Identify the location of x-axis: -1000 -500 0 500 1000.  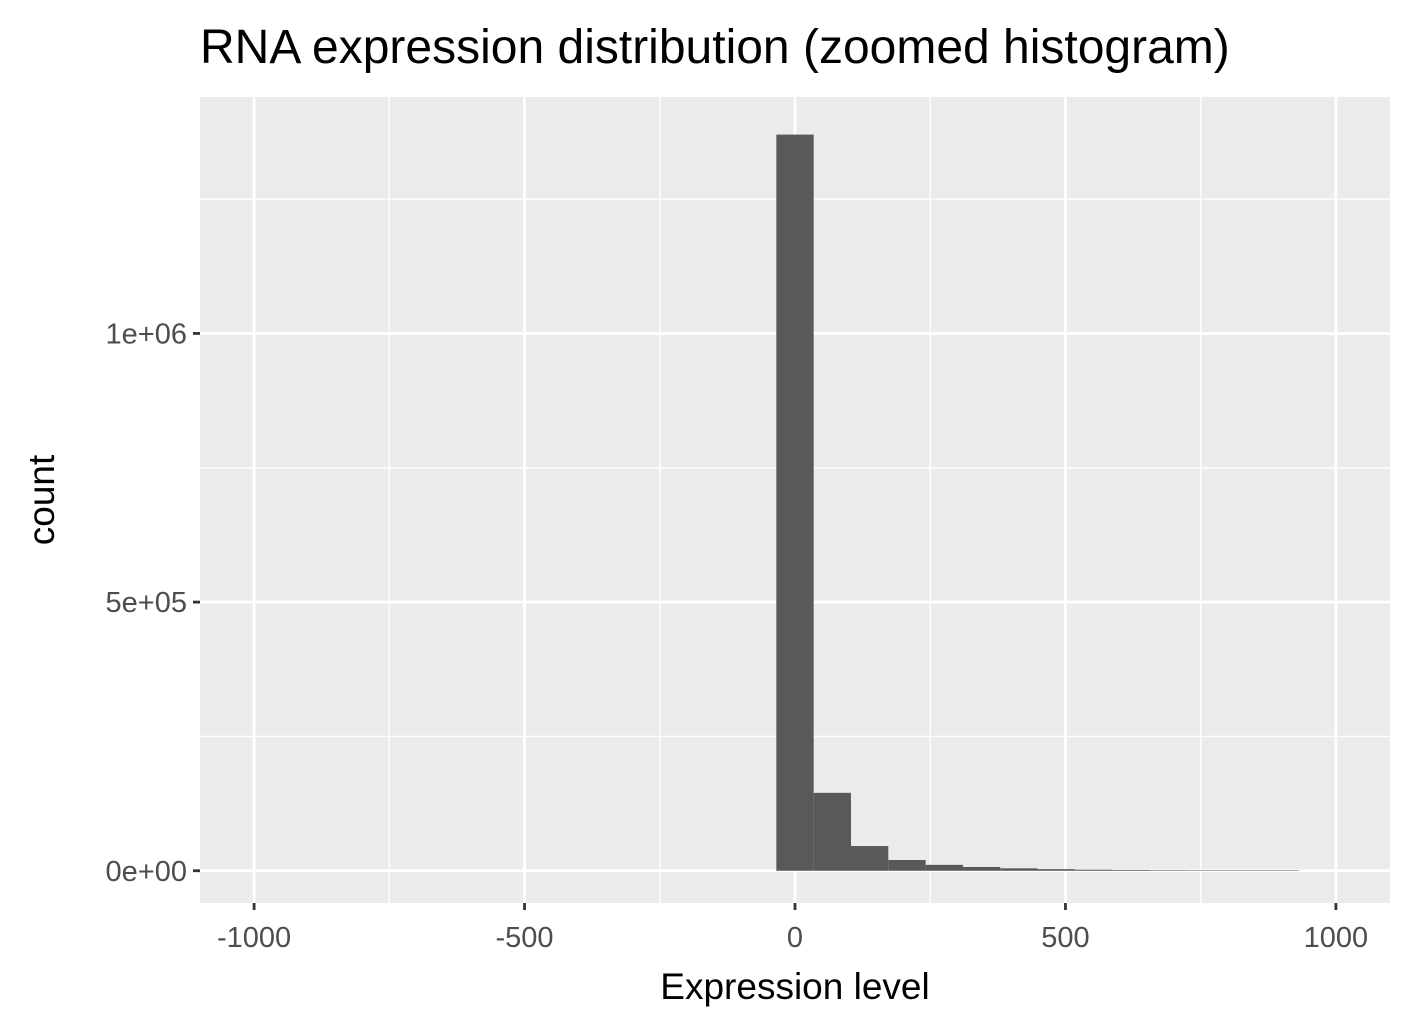
(792, 928).